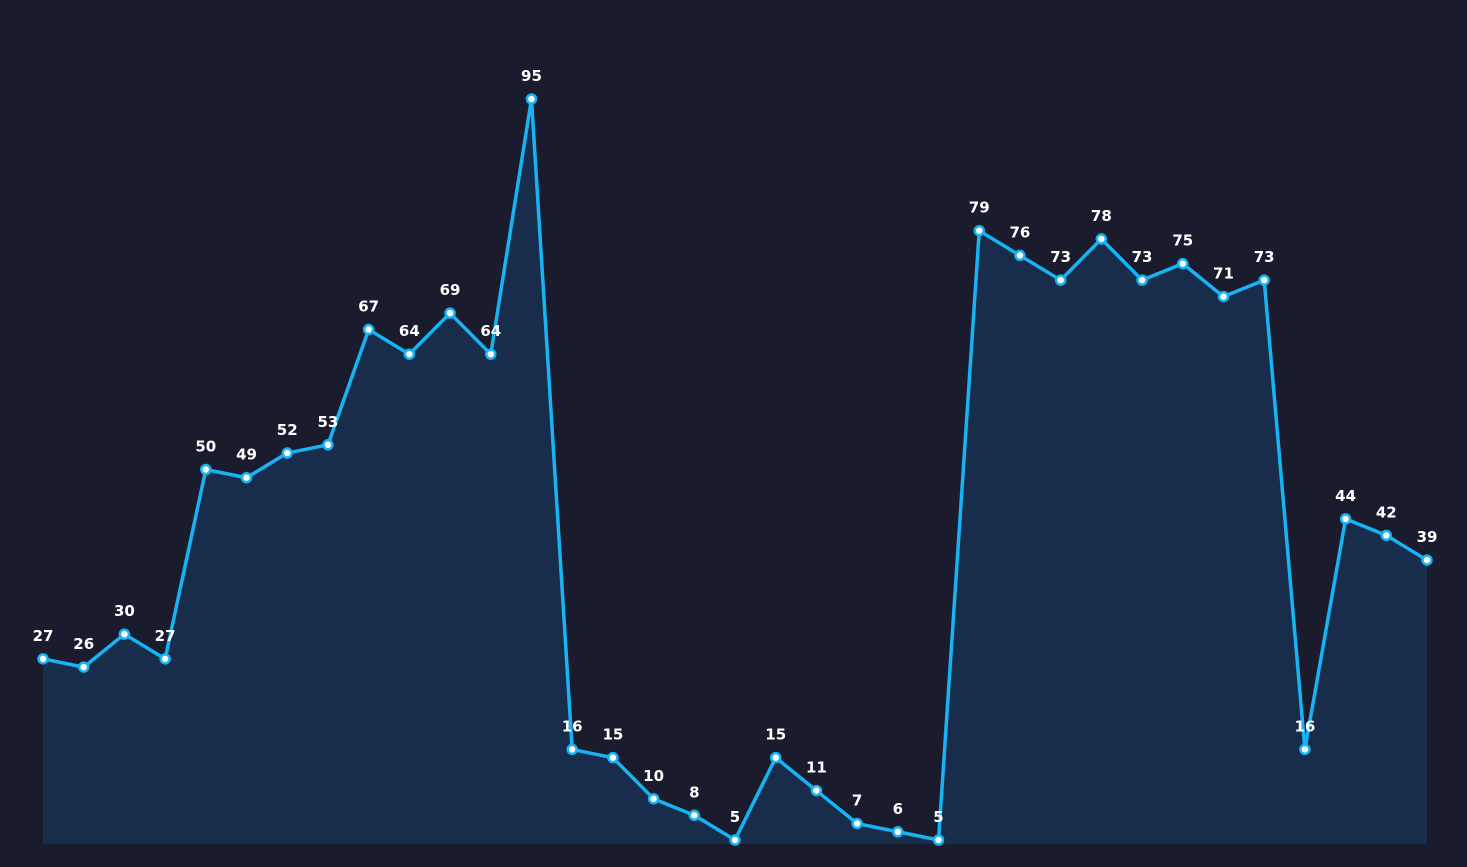  What do you see at coordinates (979, 208) in the screenshot?
I see `data-label: 79` at bounding box center [979, 208].